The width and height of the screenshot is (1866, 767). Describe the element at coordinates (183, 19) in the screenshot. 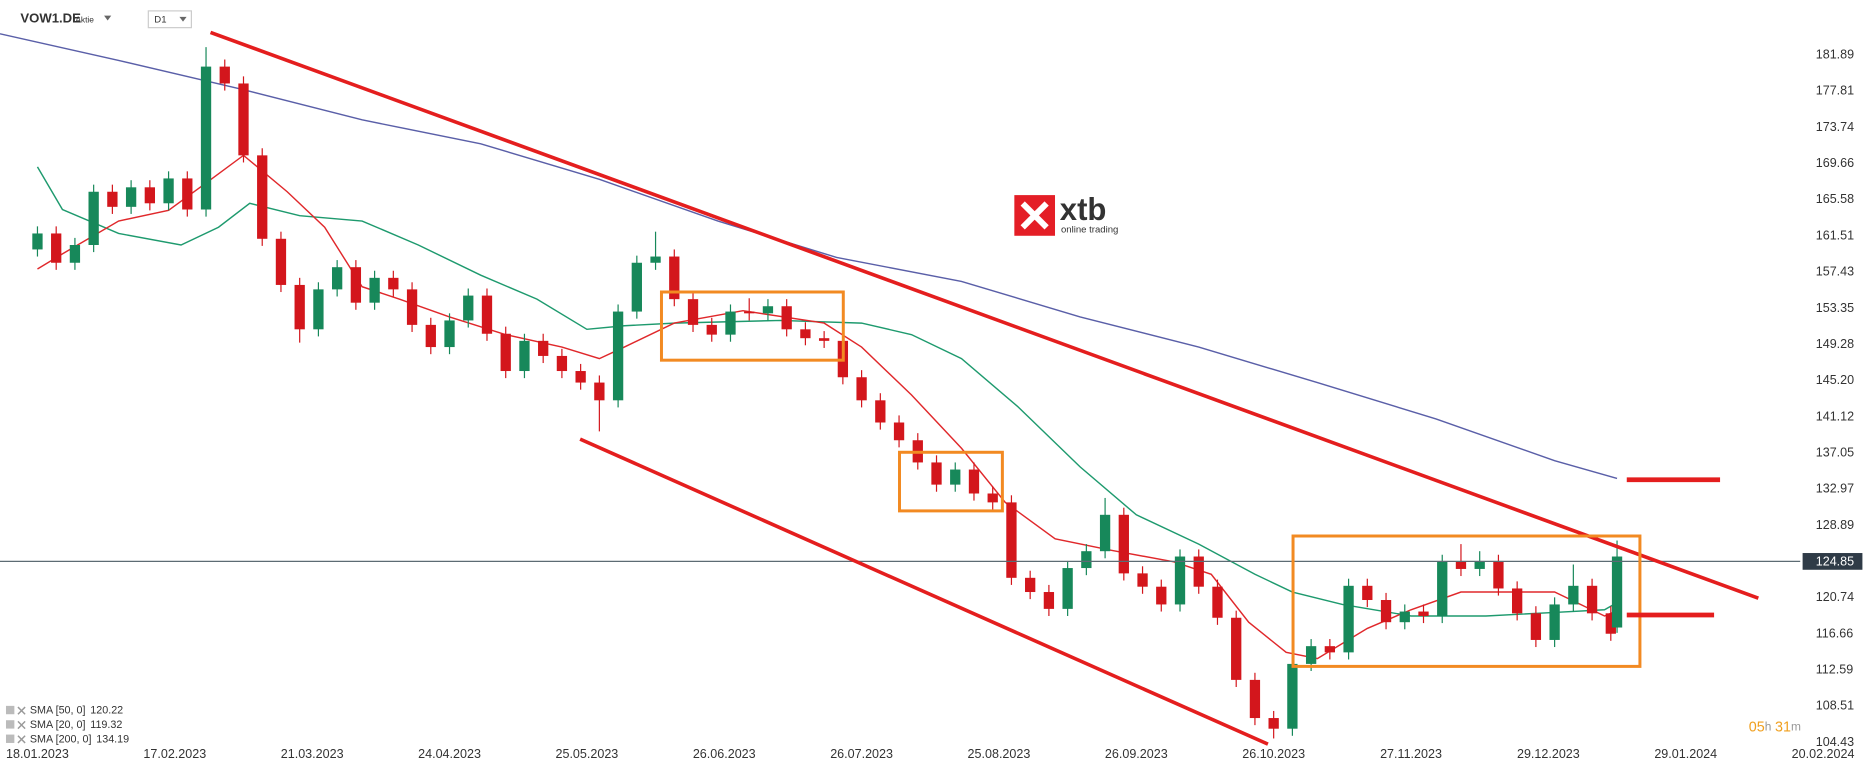

I see `timeframe-dropdown` at that location.